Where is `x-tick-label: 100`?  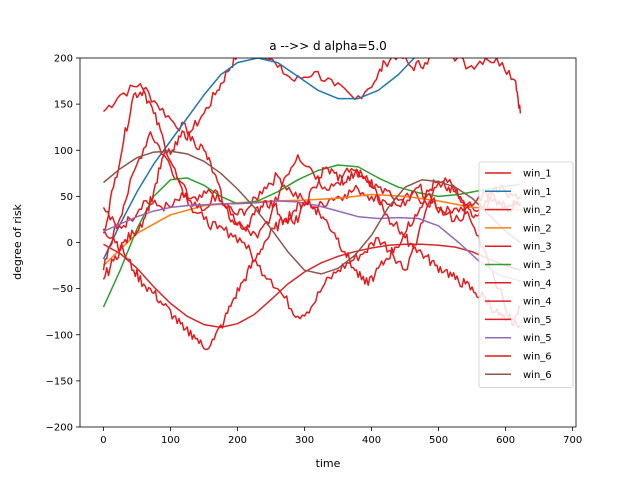
x-tick-label: 100 is located at coordinates (170, 440).